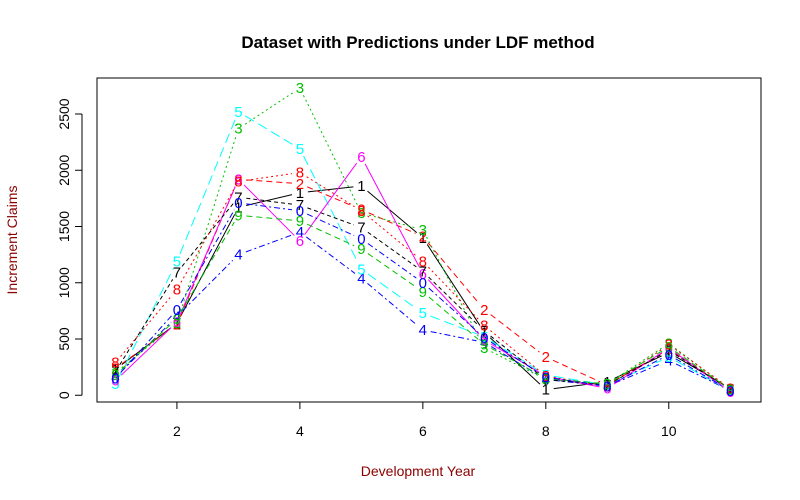 This screenshot has width=800, height=500. Describe the element at coordinates (64, 339) in the screenshot. I see `y-tick-label: 500` at that location.